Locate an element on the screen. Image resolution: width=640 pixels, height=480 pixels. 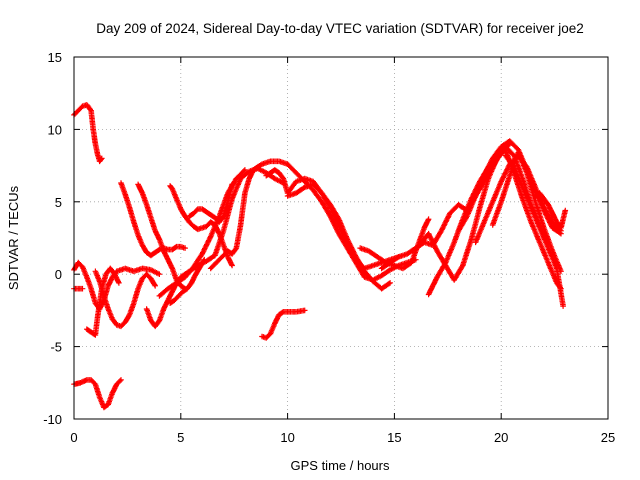
y-tick-label: 10 is located at coordinates (55, 129).